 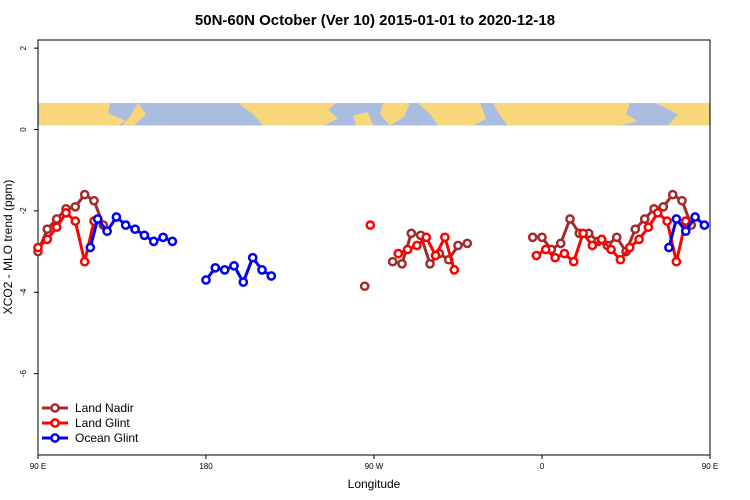 I want to click on y-axis-ticks: 2 0 -2 -4 -6, so click(x=28, y=211).